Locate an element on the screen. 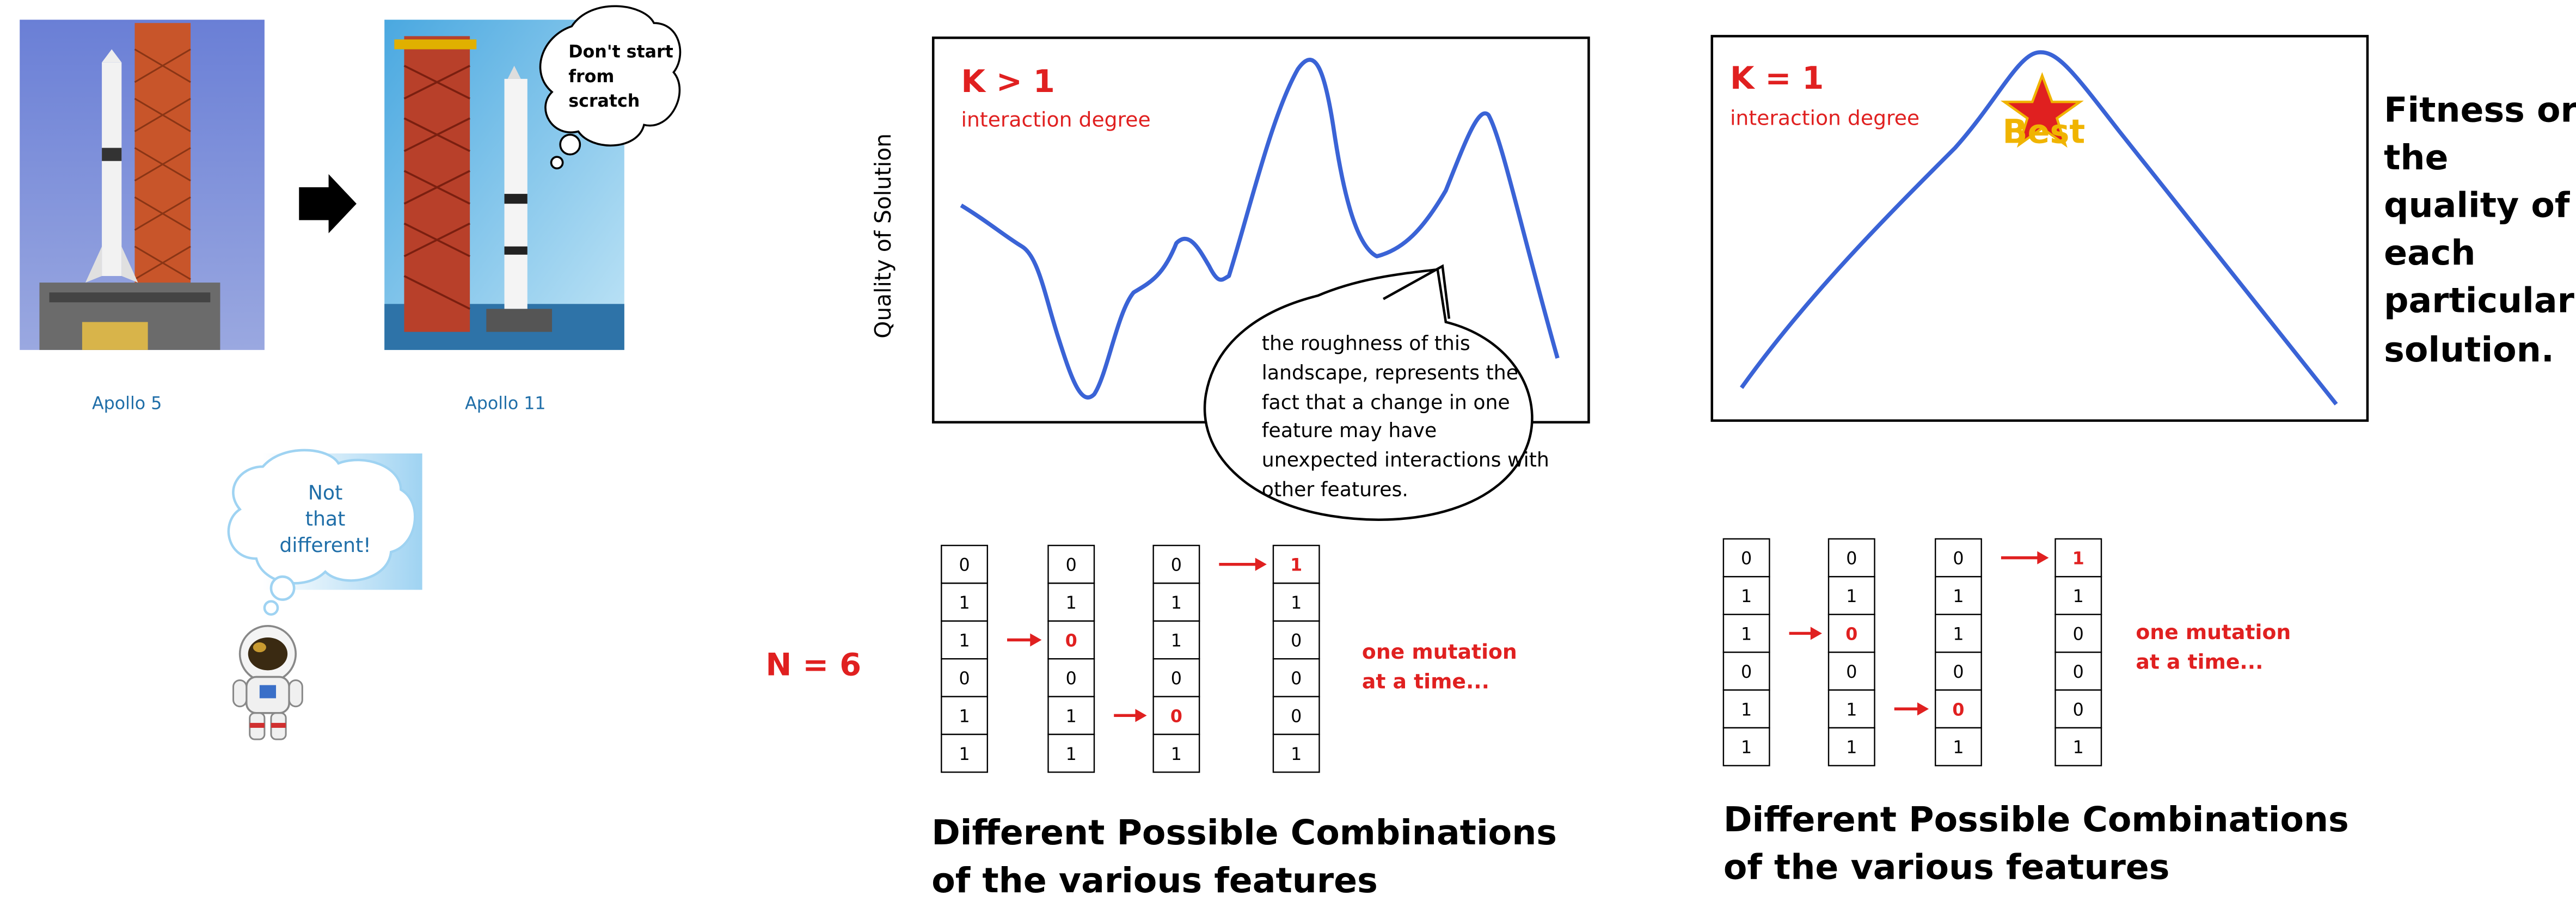 This screenshot has height=920, width=2576. k-label-smooth: K = 1 is located at coordinates (1777, 78).